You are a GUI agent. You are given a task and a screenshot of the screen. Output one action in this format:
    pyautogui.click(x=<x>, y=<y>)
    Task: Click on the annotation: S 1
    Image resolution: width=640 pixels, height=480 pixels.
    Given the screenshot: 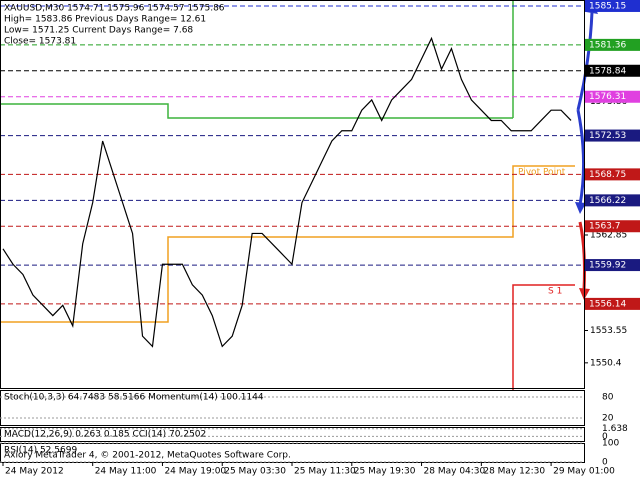 What is the action you would take?
    pyautogui.click(x=555, y=292)
    